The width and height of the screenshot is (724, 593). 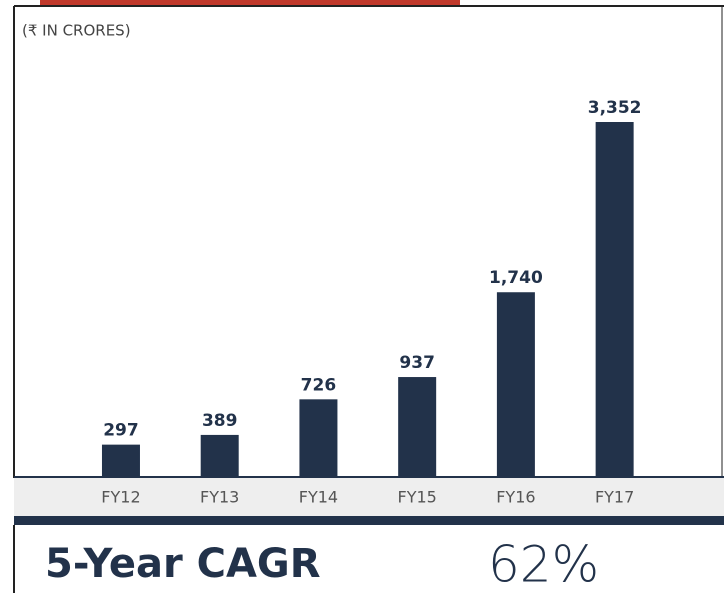 What do you see at coordinates (615, 108) in the screenshot?
I see `value-label: 3,352` at bounding box center [615, 108].